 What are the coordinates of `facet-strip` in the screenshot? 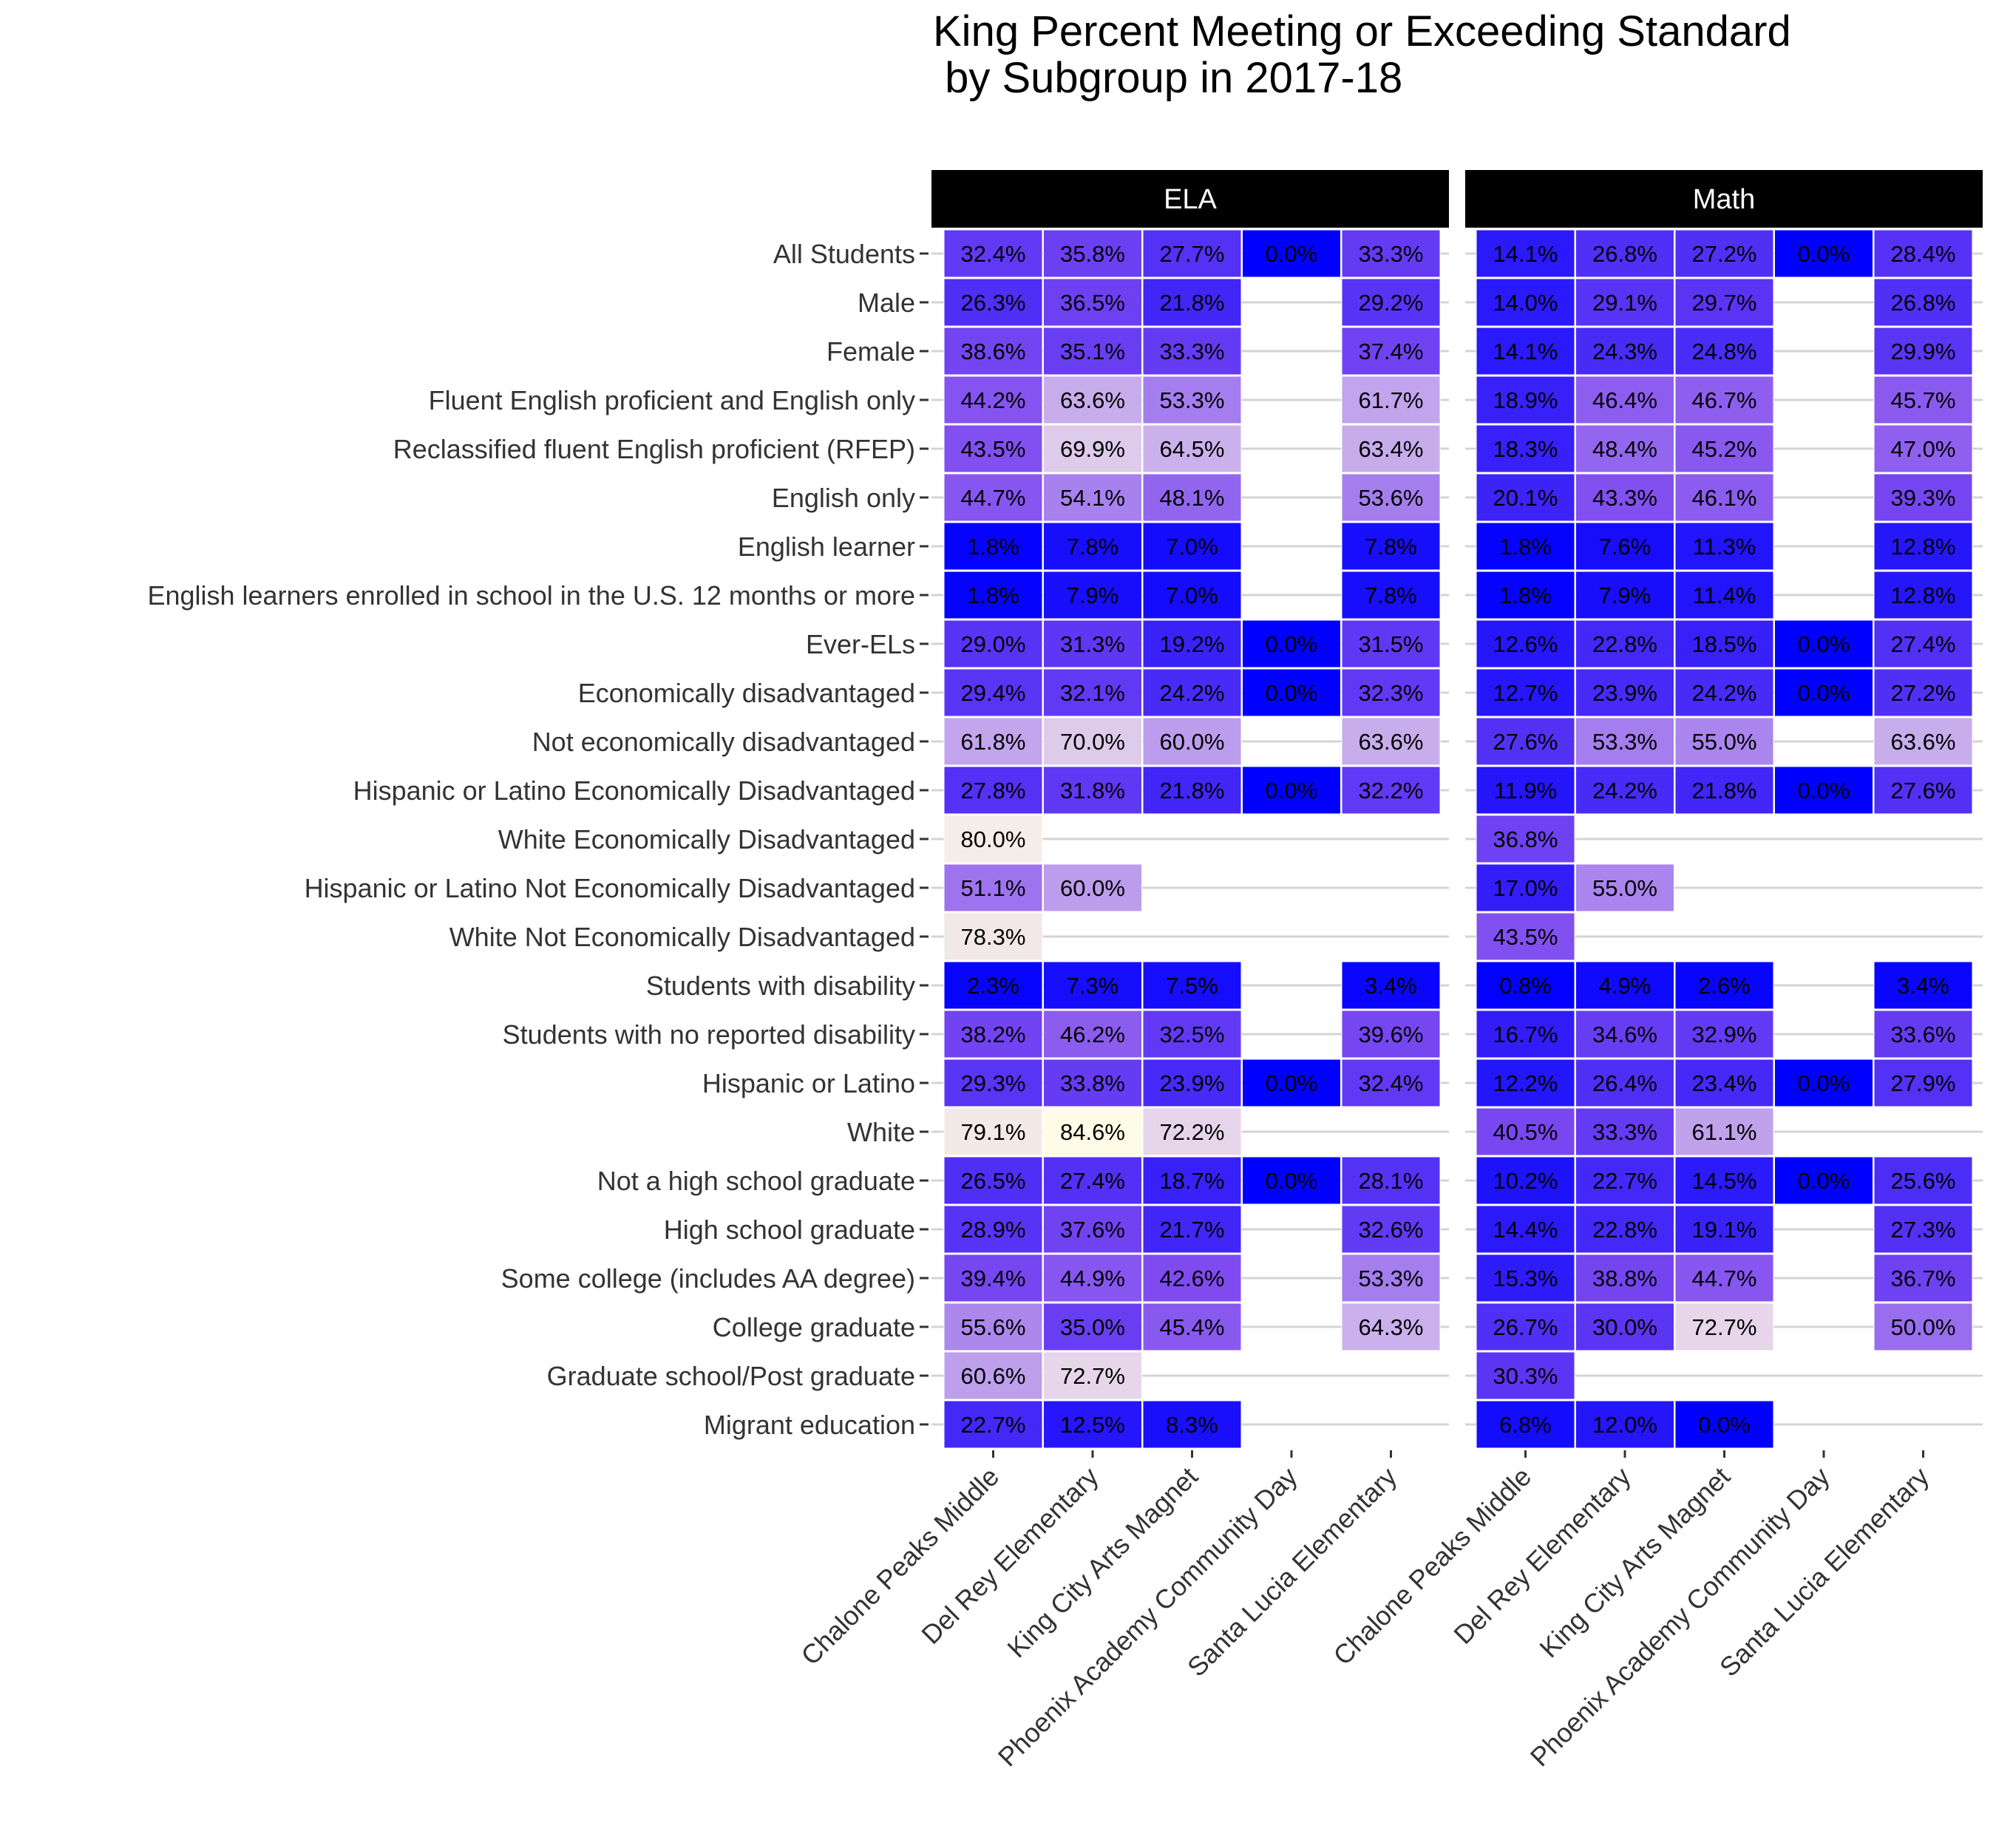 It's located at (1190, 199).